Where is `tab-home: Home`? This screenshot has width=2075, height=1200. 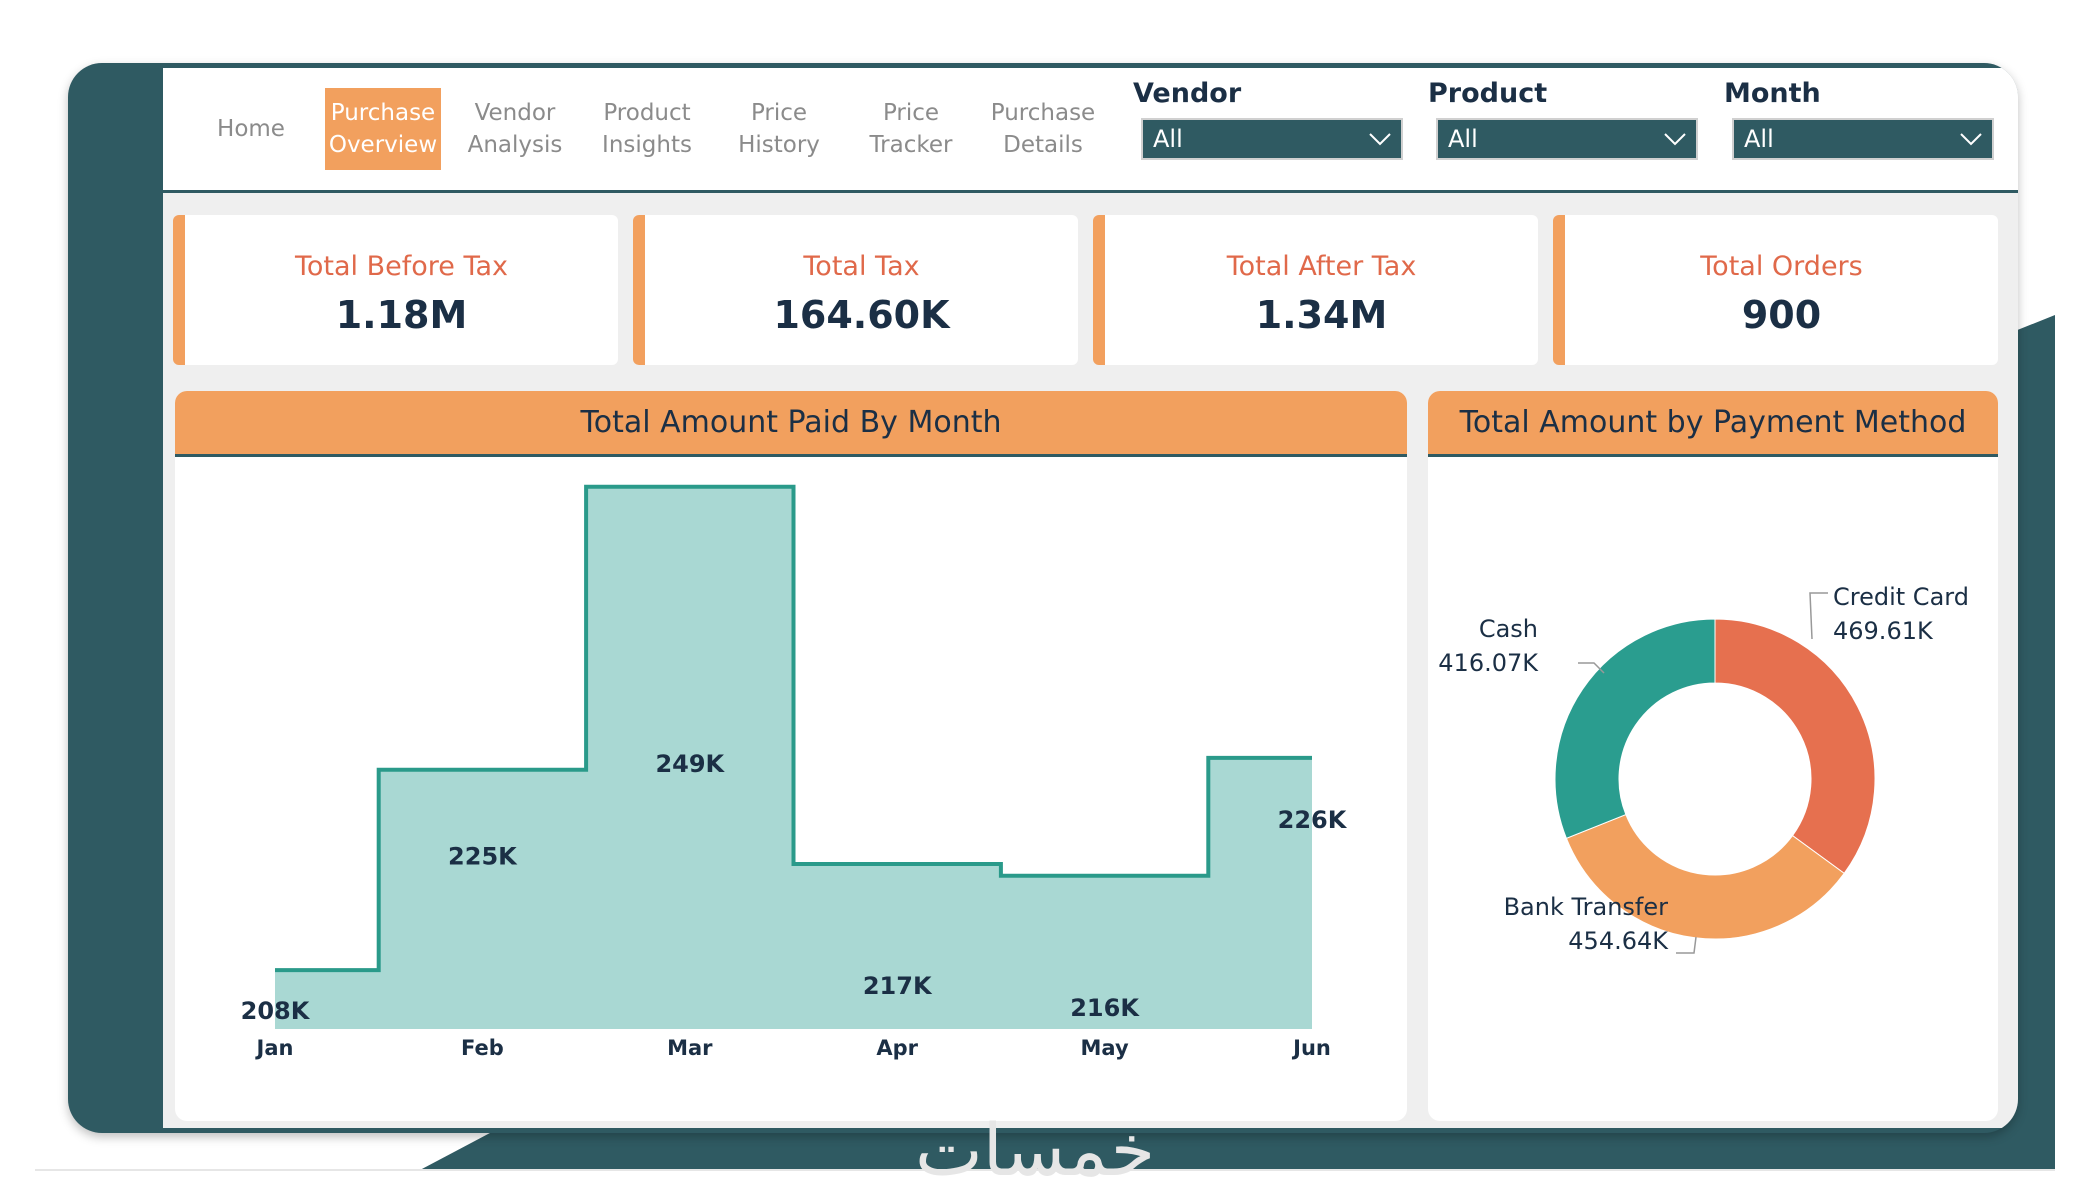
tab-home: Home is located at coordinates (251, 129).